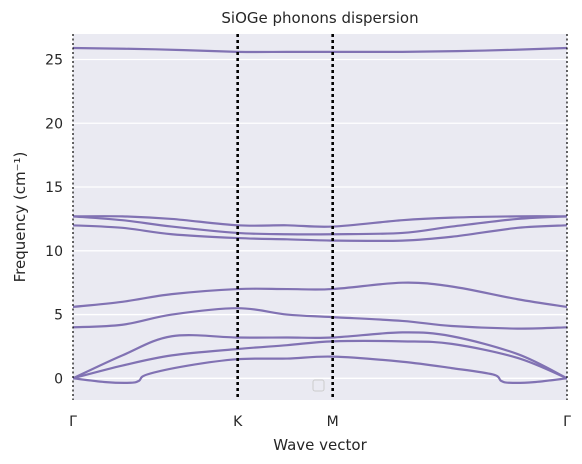 The width and height of the screenshot is (582, 464). What do you see at coordinates (319, 18) in the screenshot?
I see `chart-title: SiOGe phonons dispersion` at bounding box center [319, 18].